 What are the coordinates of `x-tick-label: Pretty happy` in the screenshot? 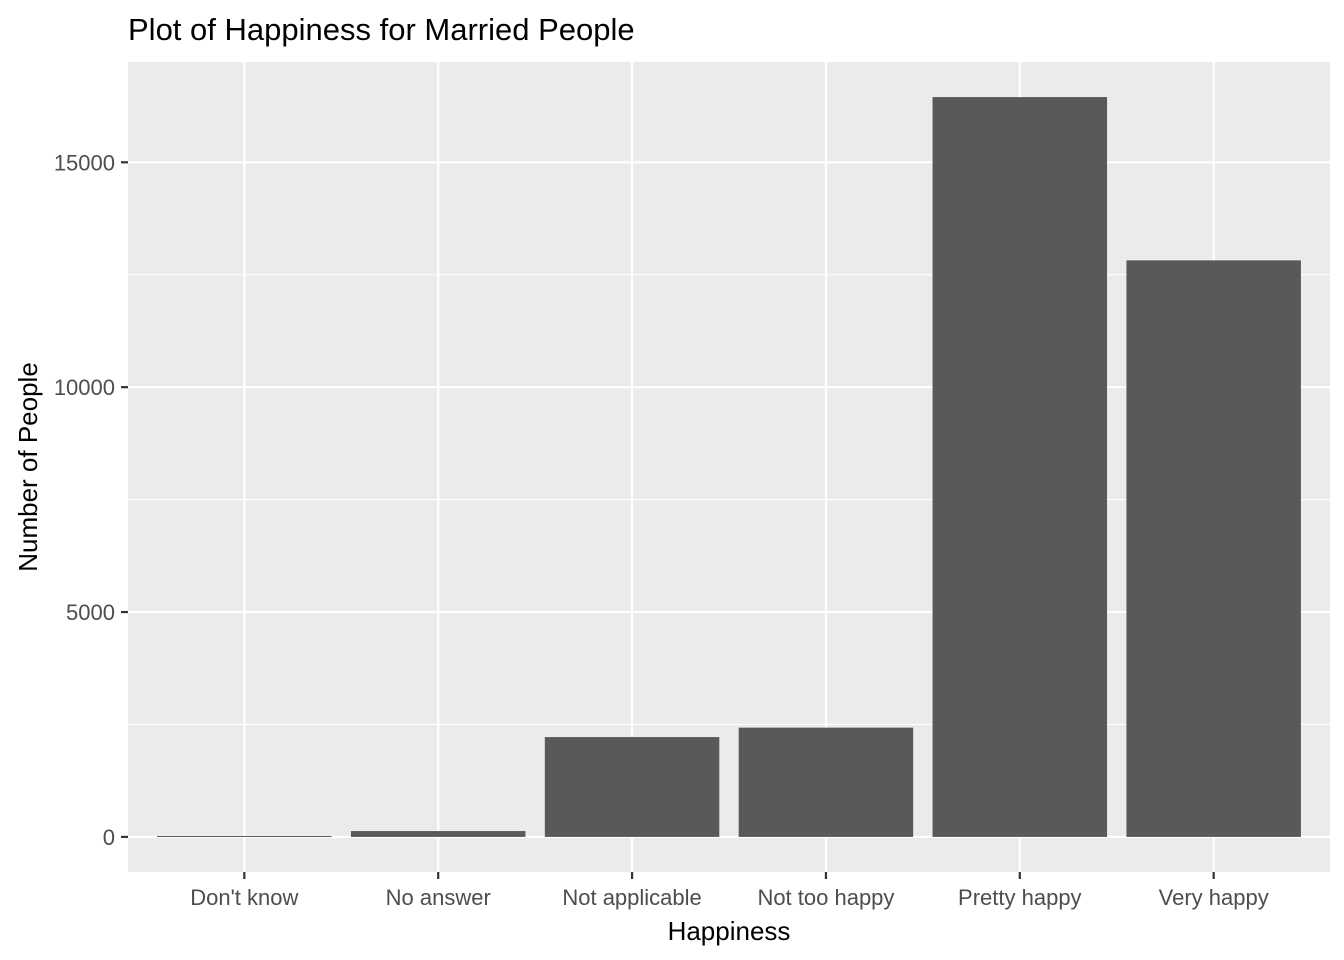 It's located at (1020, 897).